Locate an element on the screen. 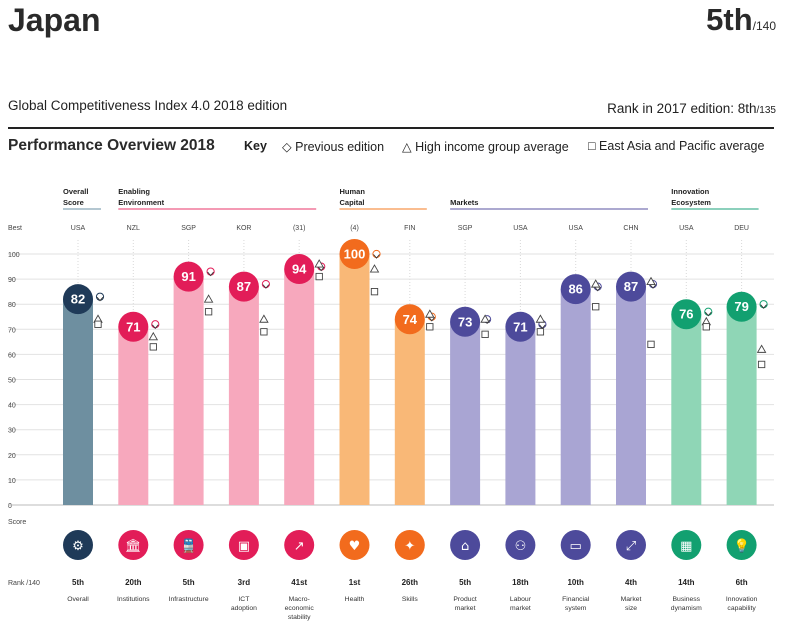 The height and width of the screenshot is (629, 788). pillar-name-label: Institutions is located at coordinates (133, 599).